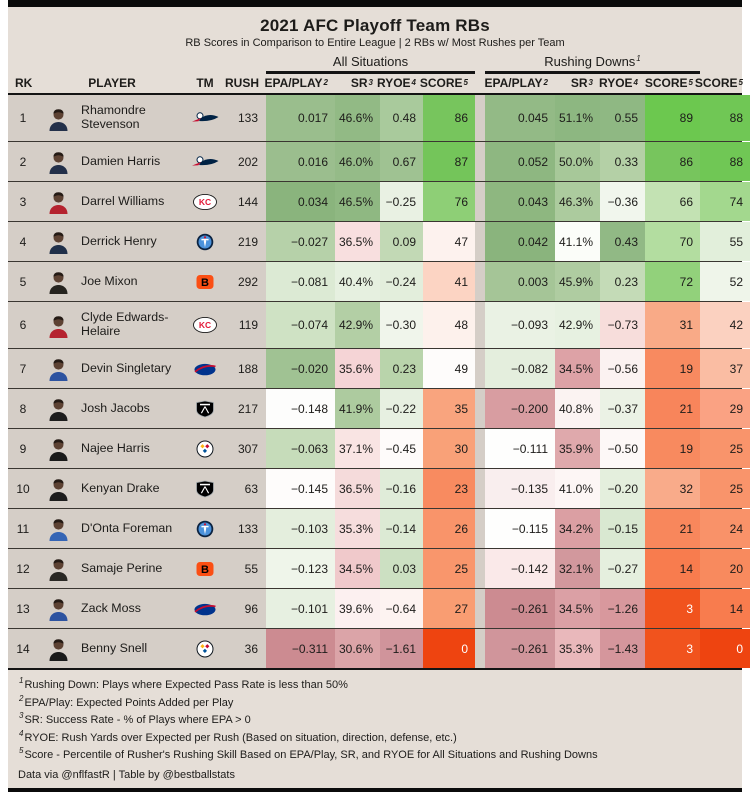 This screenshot has width=750, height=792. I want to click on team-logo-kc-icon: KC, so click(205, 201).